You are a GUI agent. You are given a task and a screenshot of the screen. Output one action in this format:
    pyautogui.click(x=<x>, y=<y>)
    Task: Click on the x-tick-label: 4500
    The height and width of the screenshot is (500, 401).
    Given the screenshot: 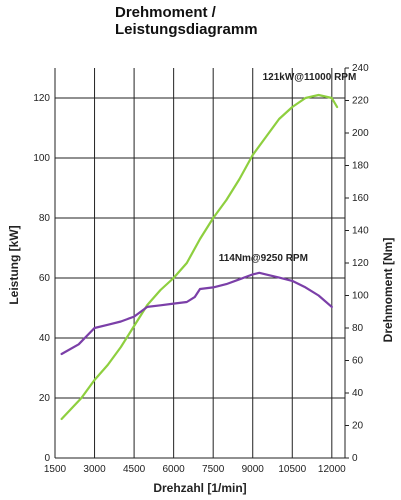 What is the action you would take?
    pyautogui.click(x=134, y=469)
    